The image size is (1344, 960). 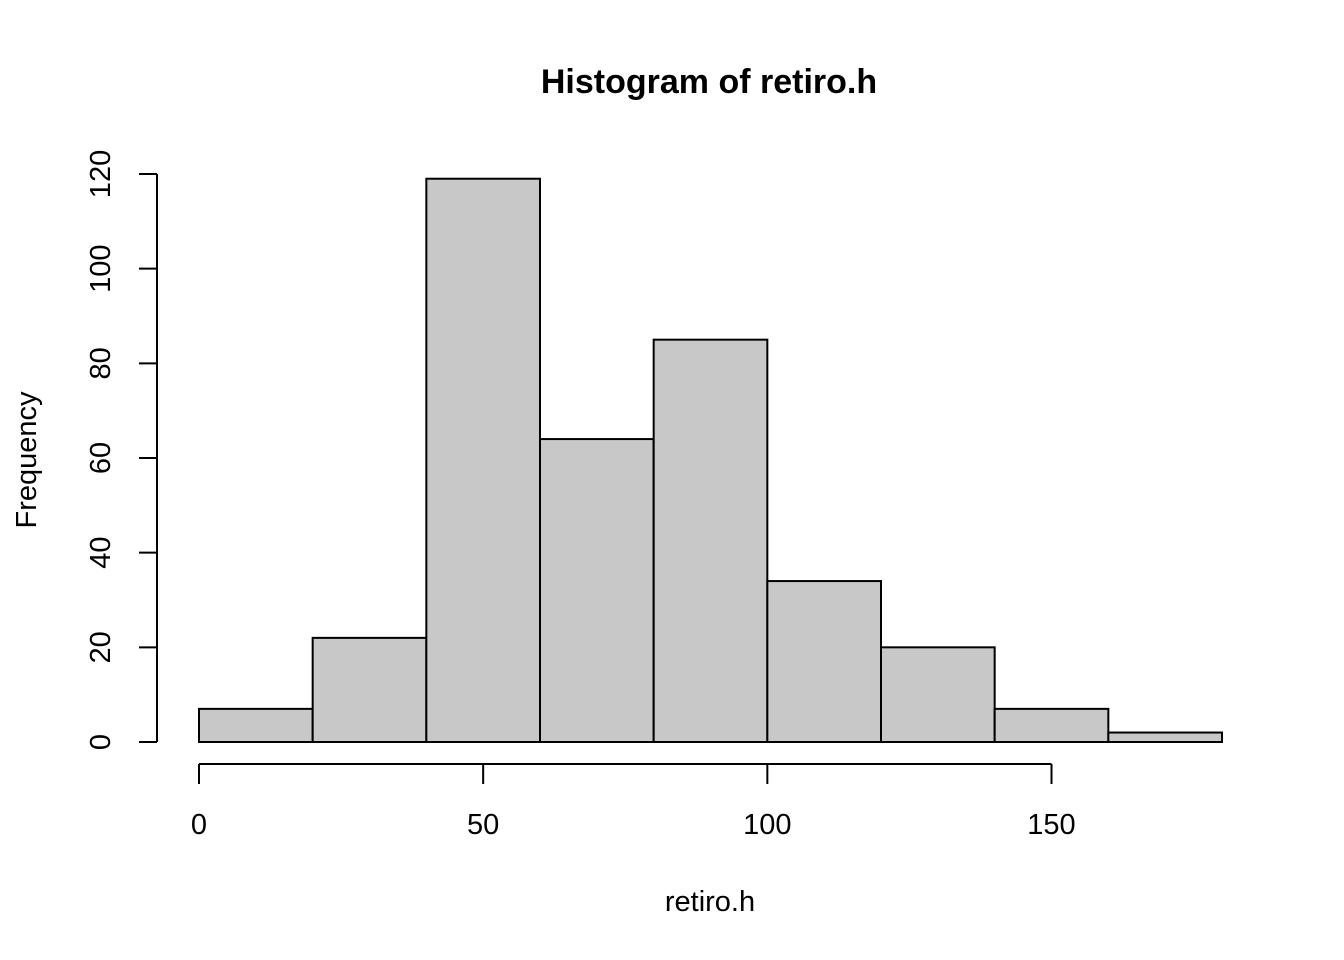 What do you see at coordinates (199, 825) in the screenshot?
I see `x-tick-label-0: 0` at bounding box center [199, 825].